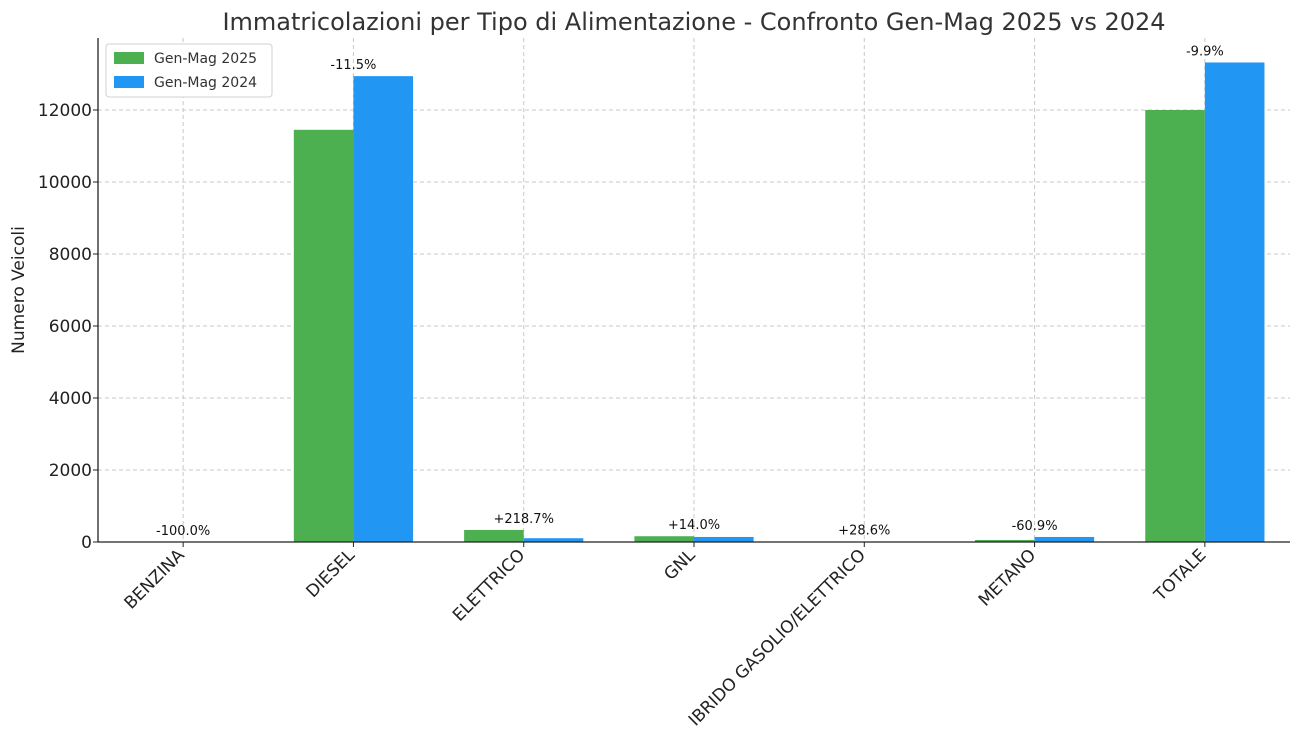 The height and width of the screenshot is (754, 1300). What do you see at coordinates (129, 58) in the screenshot?
I see `legend-swatch-2025` at bounding box center [129, 58].